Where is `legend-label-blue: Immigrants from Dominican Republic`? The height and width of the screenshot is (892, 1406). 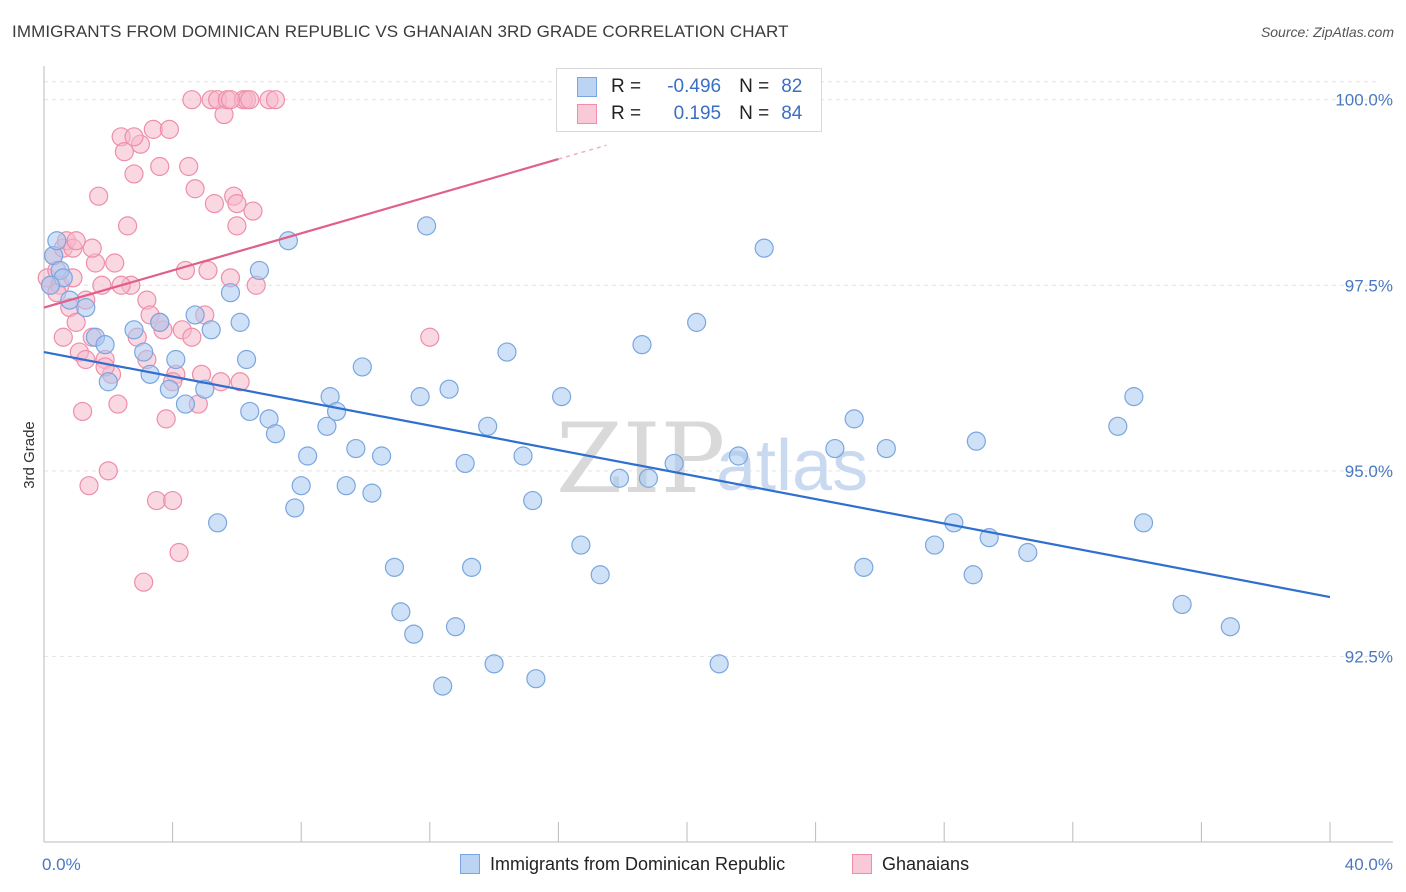
legend-label-blue: Immigrants from Dominican Republic is located at coordinates (638, 863).